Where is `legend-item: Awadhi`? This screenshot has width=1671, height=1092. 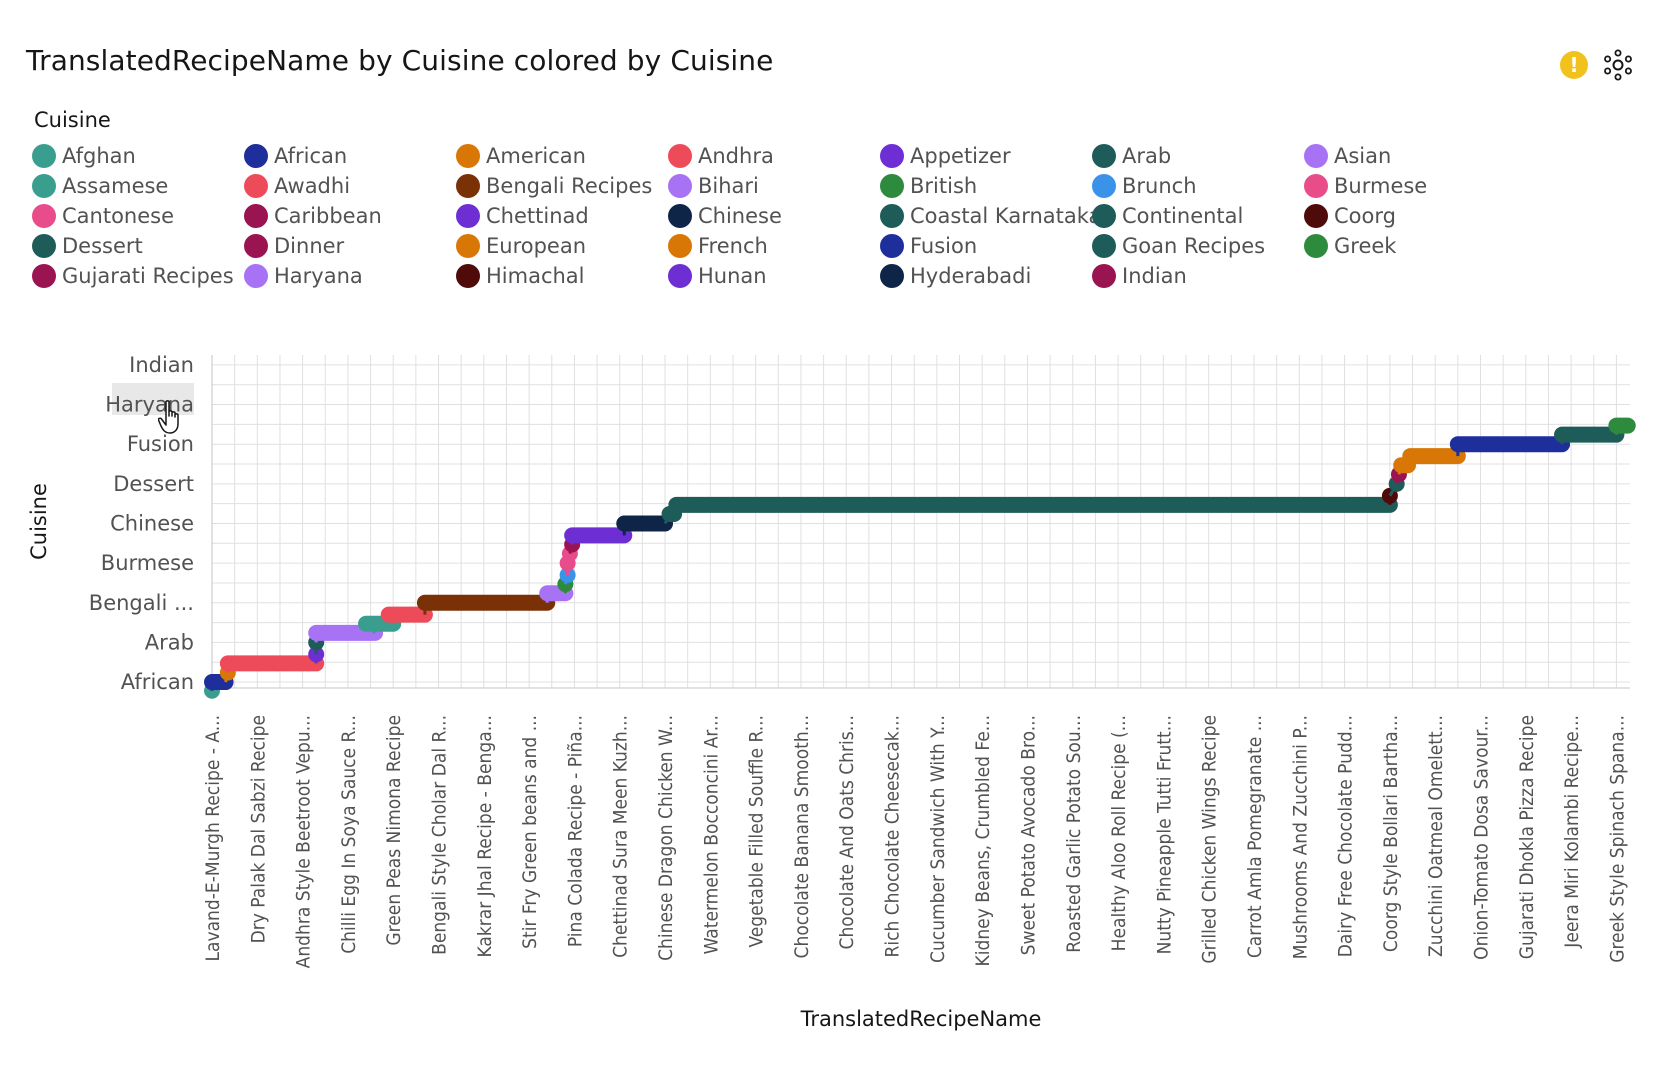
legend-item: Awadhi is located at coordinates (297, 186).